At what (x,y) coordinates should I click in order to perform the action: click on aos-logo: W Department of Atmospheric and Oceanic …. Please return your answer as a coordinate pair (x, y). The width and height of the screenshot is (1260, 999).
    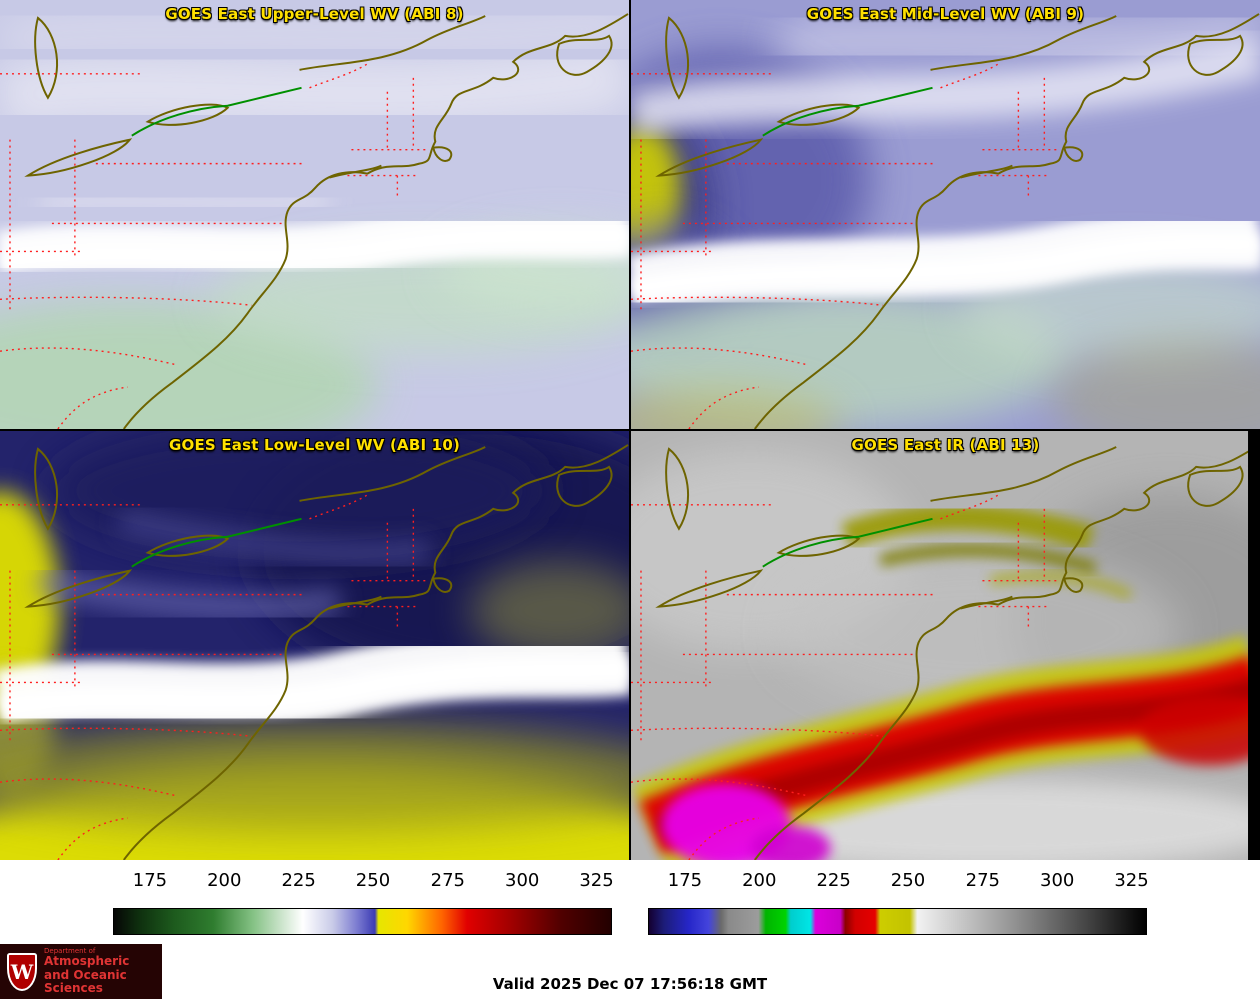
    Looking at the image, I should click on (81, 971).